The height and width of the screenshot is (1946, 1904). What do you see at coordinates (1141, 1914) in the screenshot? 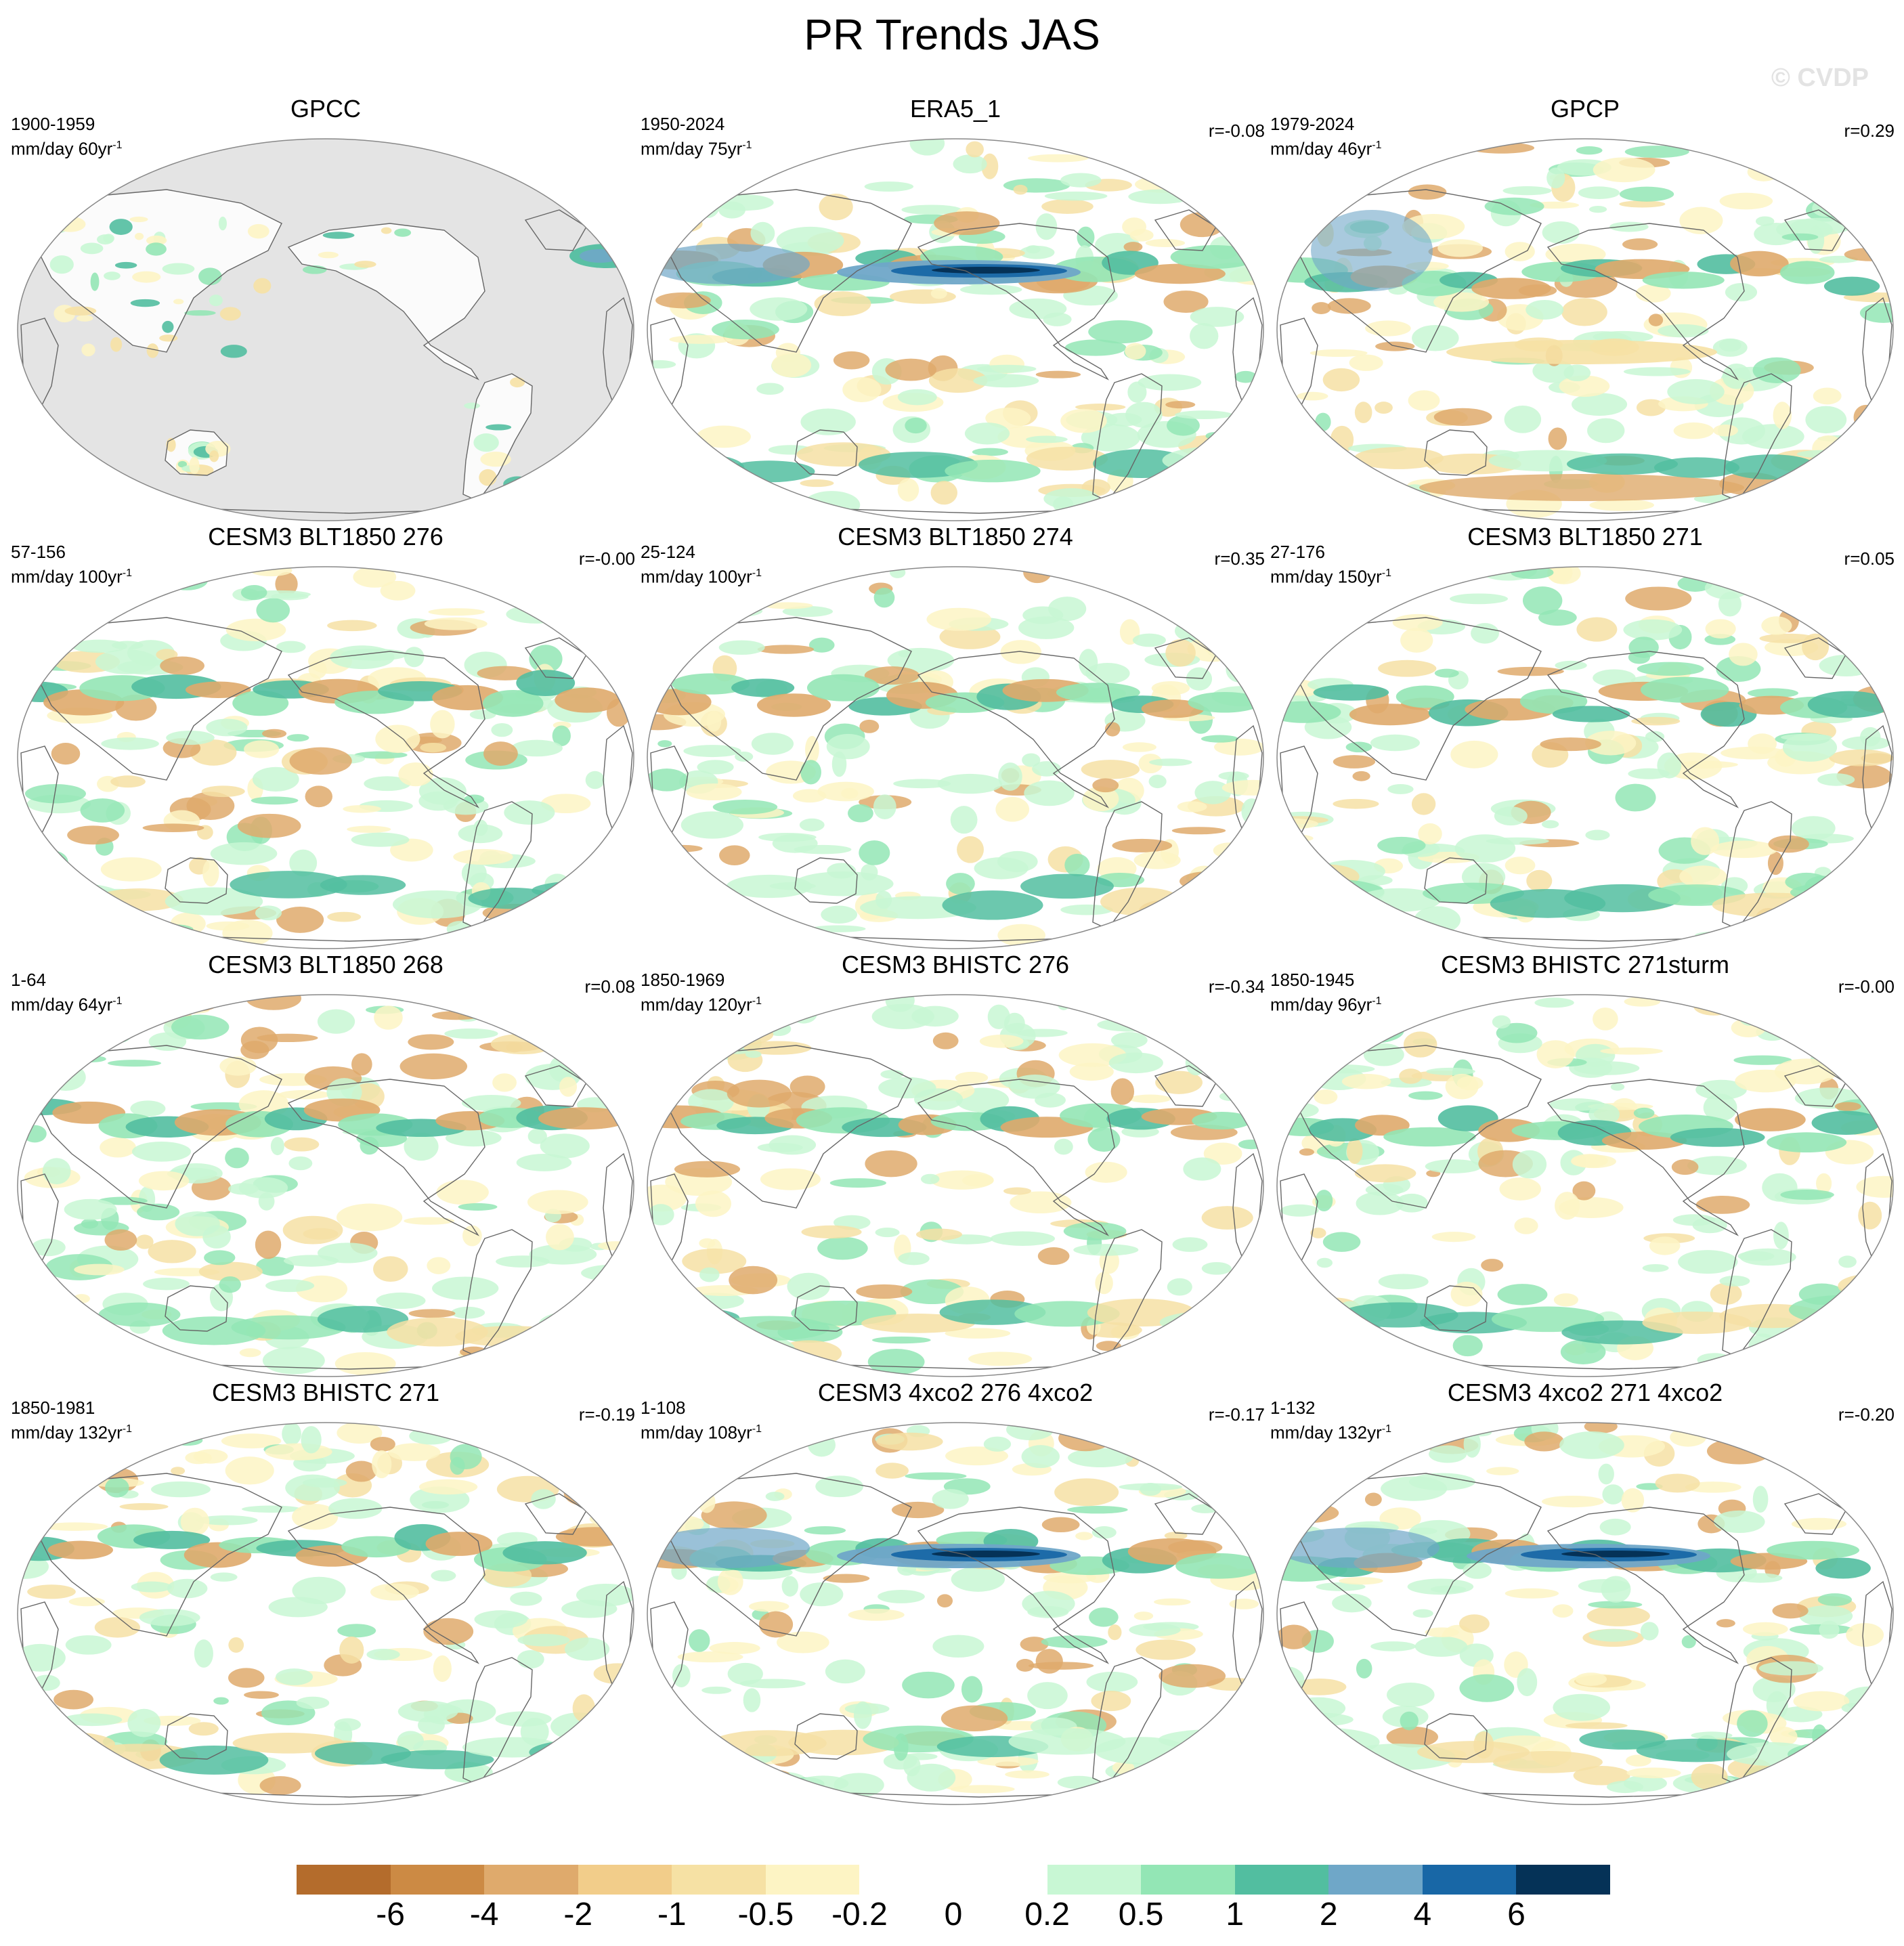
I see `colorbar-tick-label: 0.5` at bounding box center [1141, 1914].